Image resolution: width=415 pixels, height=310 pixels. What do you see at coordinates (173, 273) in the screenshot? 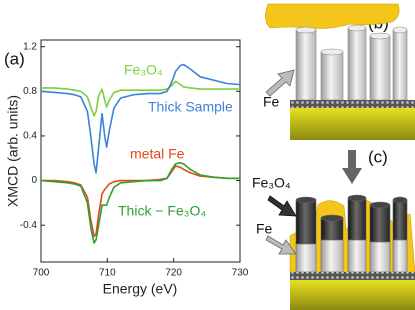
I see `x-tick-label: 720` at bounding box center [173, 273].